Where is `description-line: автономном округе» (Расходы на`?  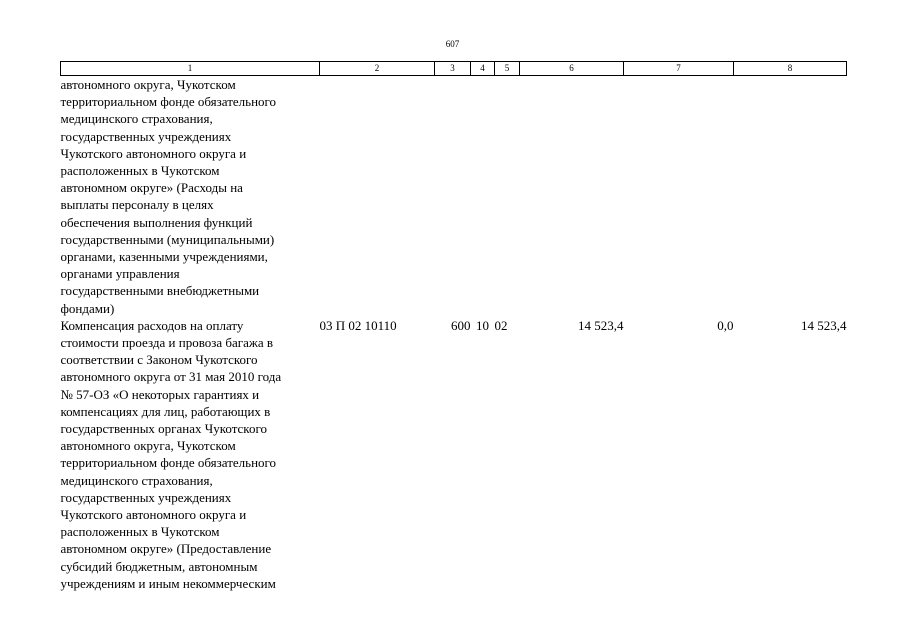 description-line: автономном округе» (Расходы на is located at coordinates (151, 188).